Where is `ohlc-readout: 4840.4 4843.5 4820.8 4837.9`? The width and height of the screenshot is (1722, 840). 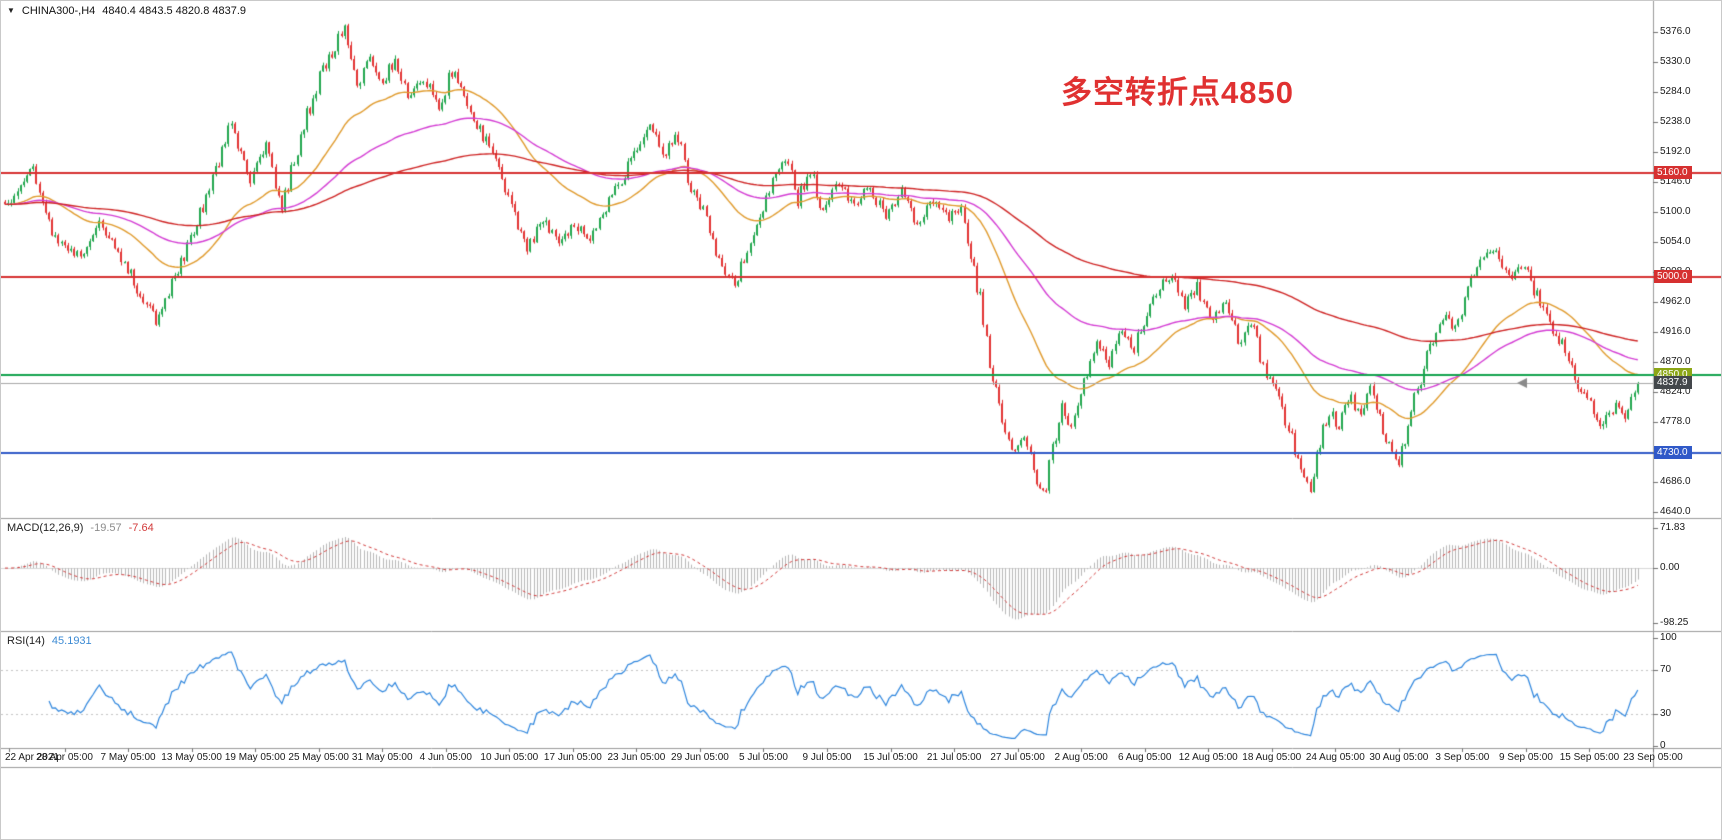
ohlc-readout: 4840.4 4843.5 4820.8 4837.9 is located at coordinates (174, 11).